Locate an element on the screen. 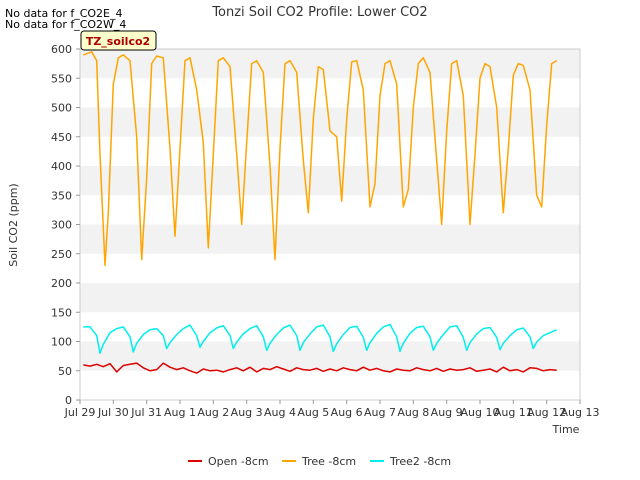 Image resolution: width=640 pixels, height=480 pixels. x-tick-label: Aug 8 is located at coordinates (413, 412).